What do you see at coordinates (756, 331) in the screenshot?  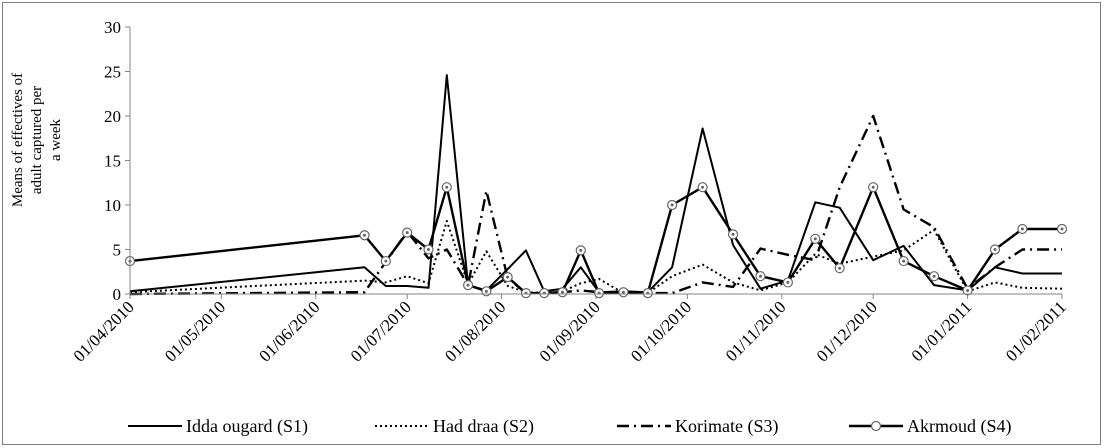 I see `x-tick-label: 01/11/2010` at bounding box center [756, 331].